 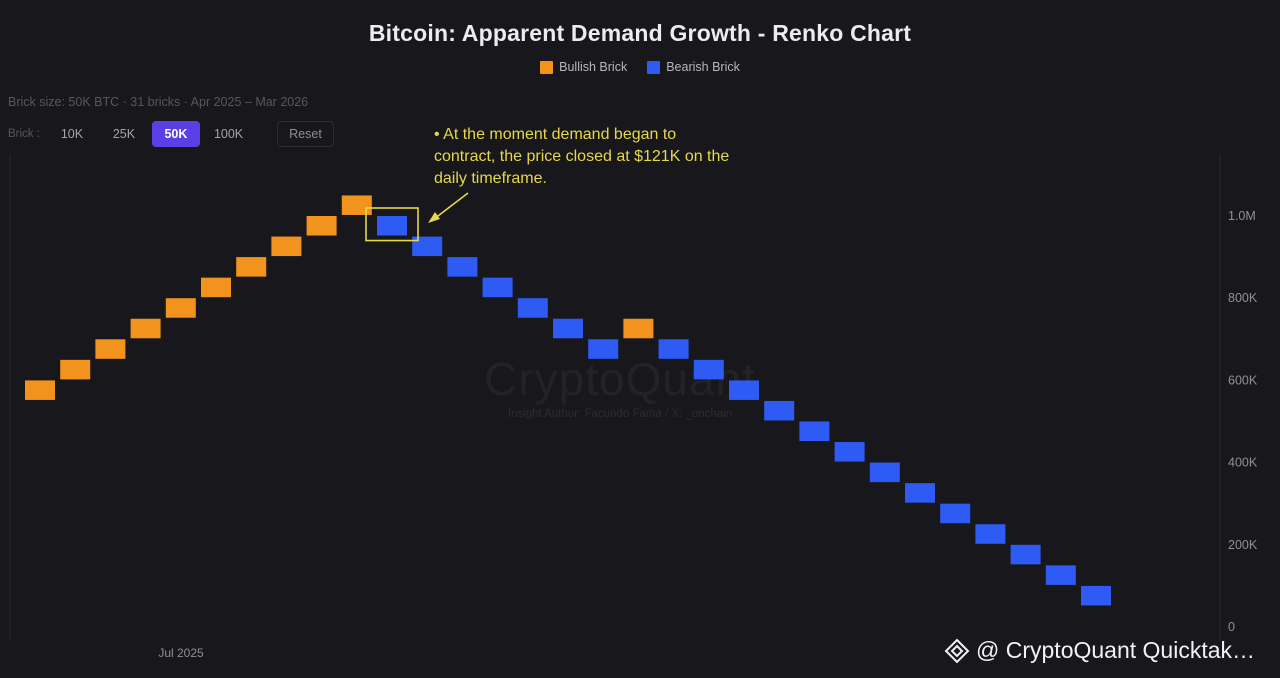 I want to click on brick-size-100k-button: 100K, so click(x=228, y=134).